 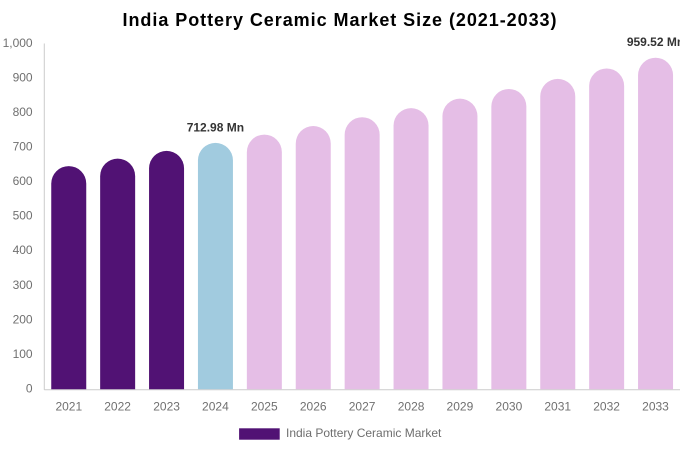 What do you see at coordinates (18, 43) in the screenshot?
I see `svg-text: 1,000` at bounding box center [18, 43].